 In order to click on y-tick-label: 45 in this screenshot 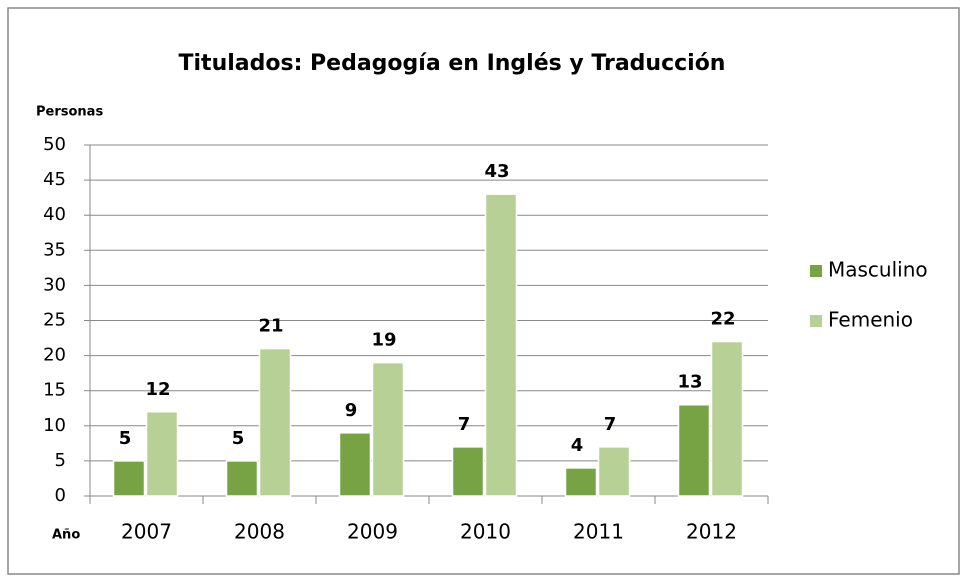, I will do `click(54, 179)`.